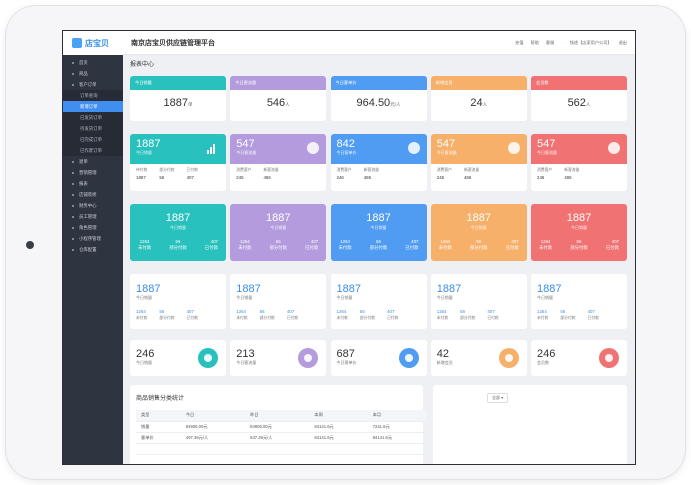 Image resolution: width=691 pixels, height=485 pixels. I want to click on logout-link: 退出, so click(622, 42).